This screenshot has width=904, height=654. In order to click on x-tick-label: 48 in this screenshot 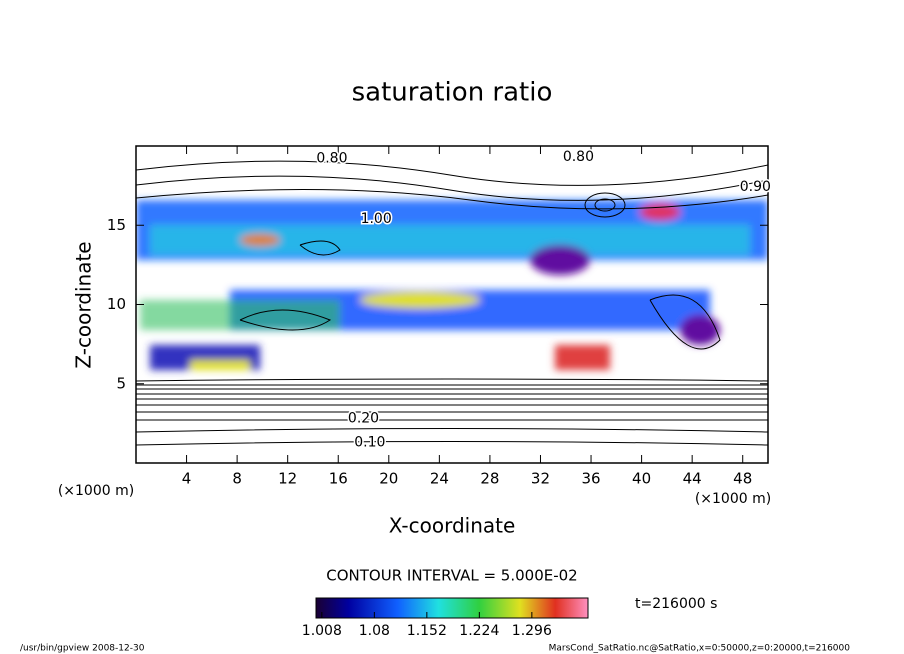, I will do `click(742, 479)`.